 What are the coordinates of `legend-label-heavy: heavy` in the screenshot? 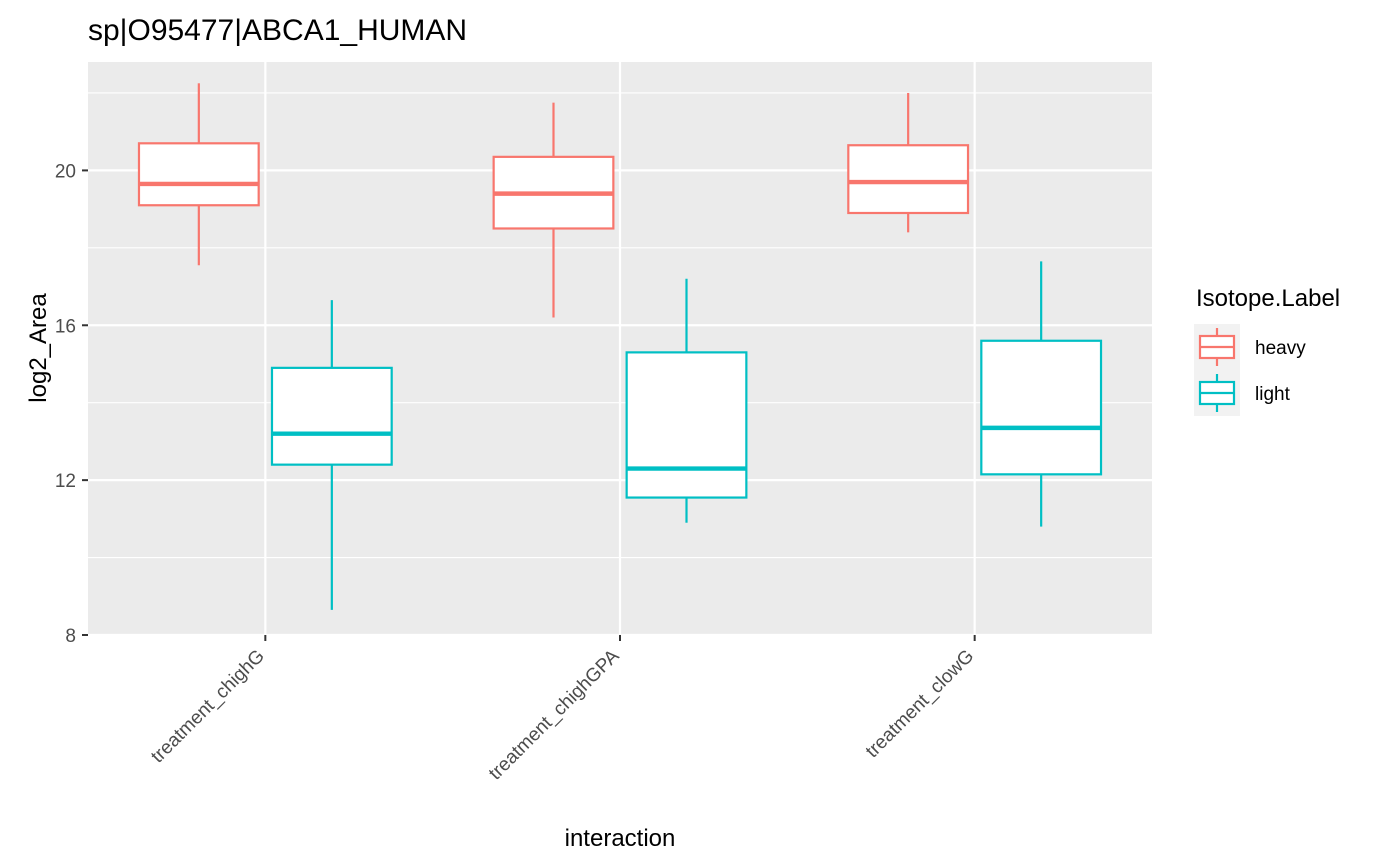 It's located at (1280, 348).